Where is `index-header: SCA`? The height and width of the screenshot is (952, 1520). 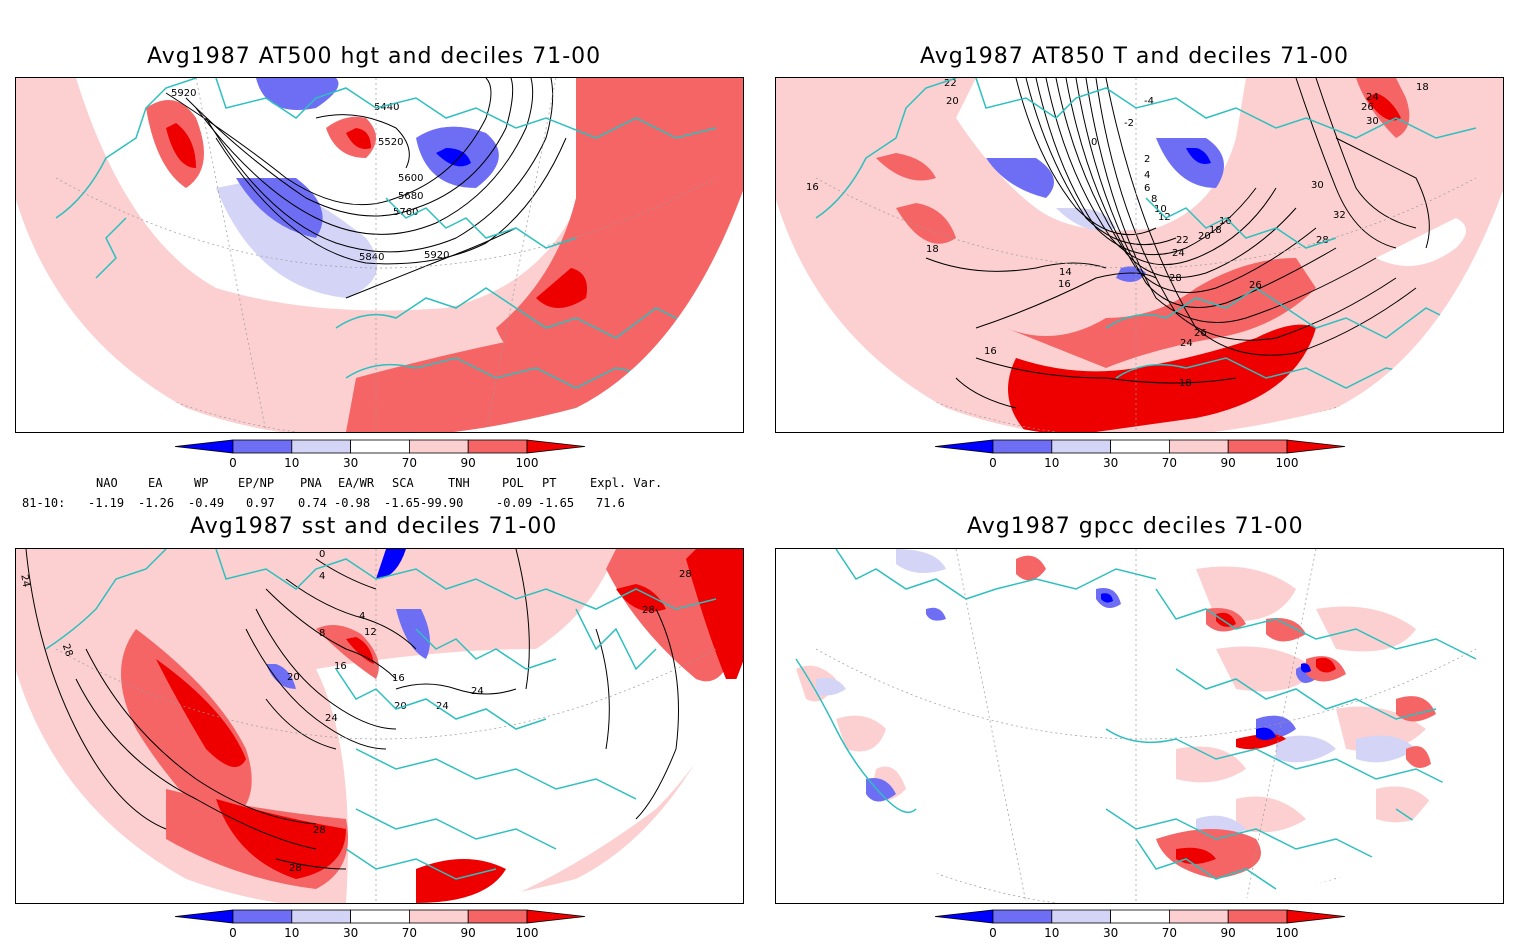 index-header: SCA is located at coordinates (403, 483).